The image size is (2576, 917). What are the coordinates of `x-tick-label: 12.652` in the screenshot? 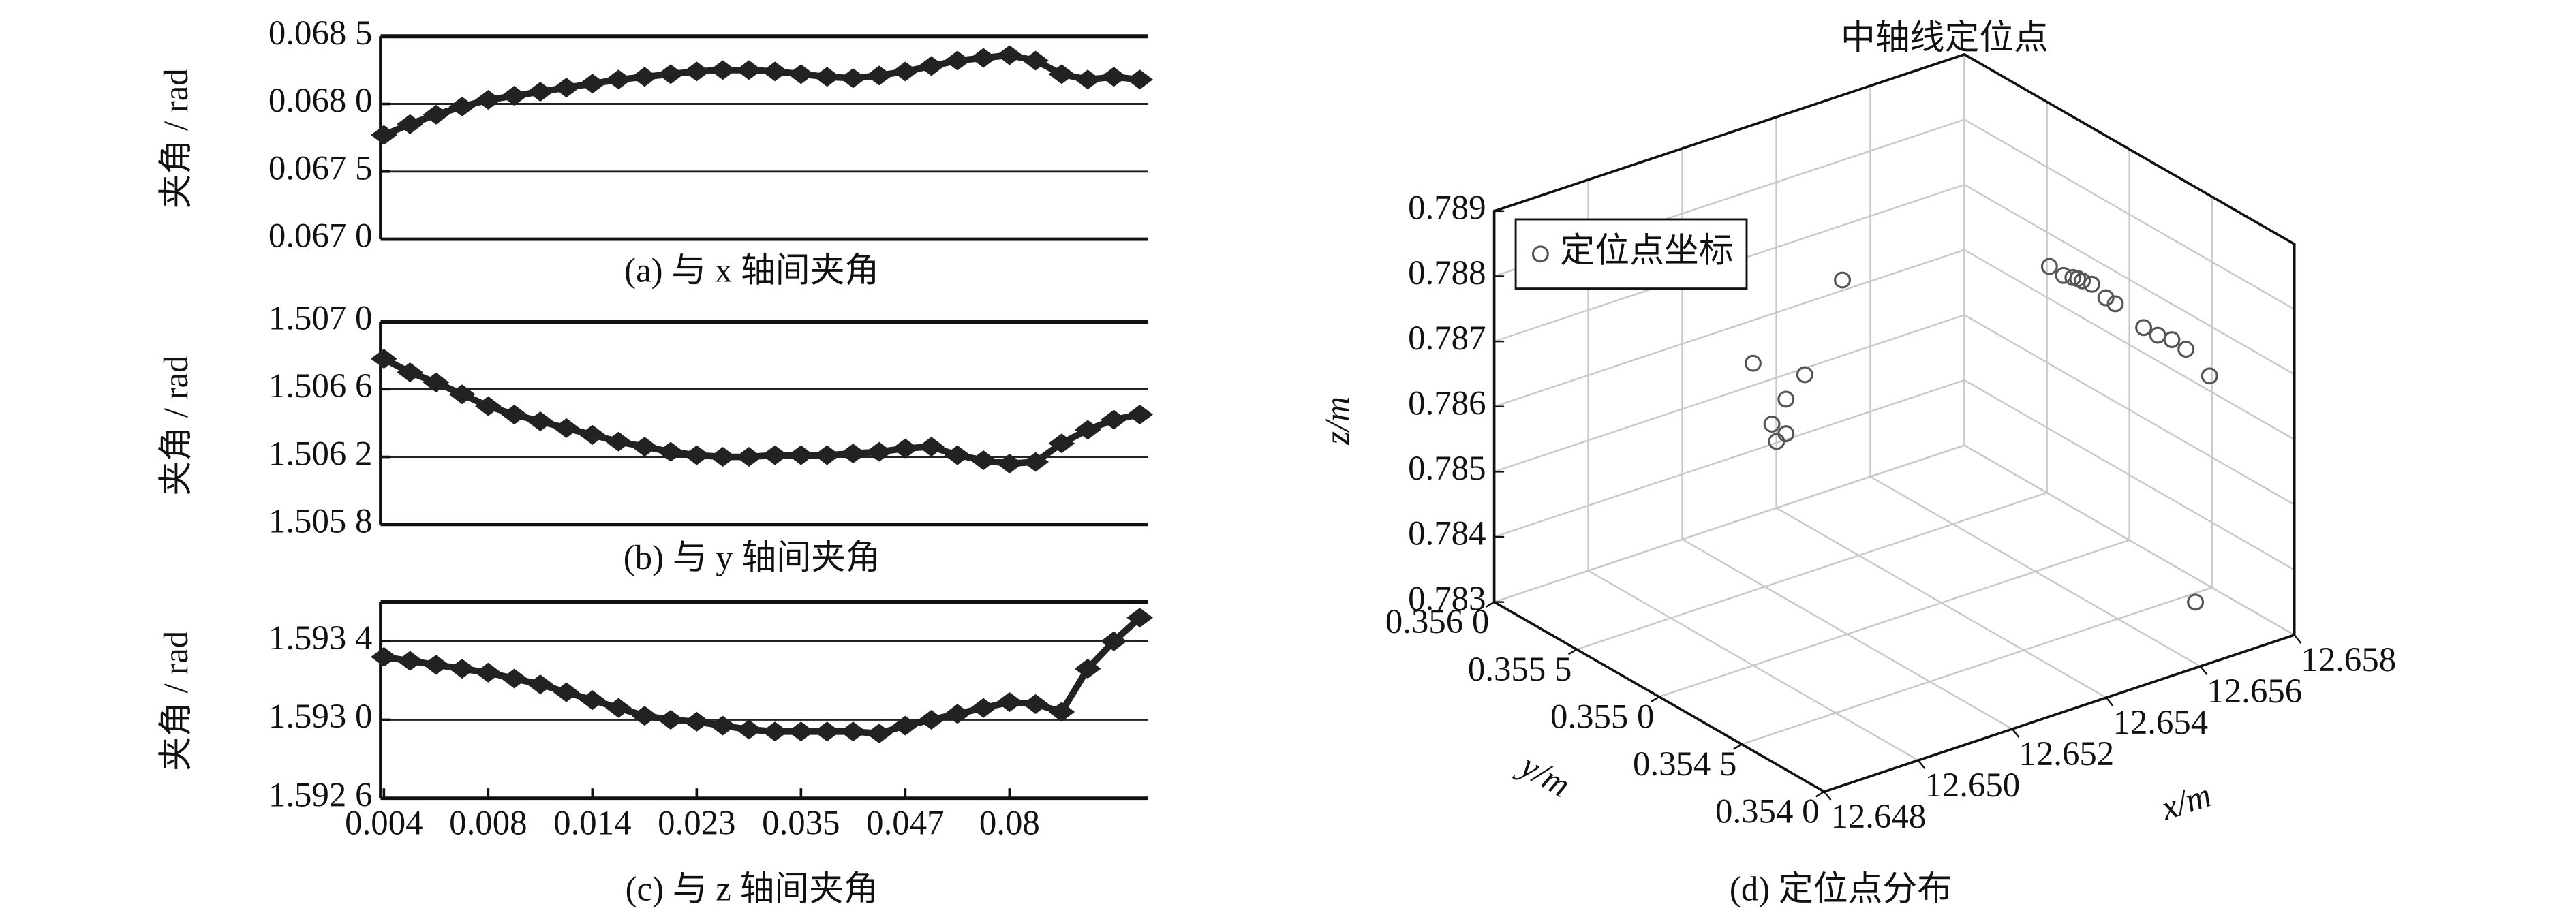 It's located at (2066, 753).